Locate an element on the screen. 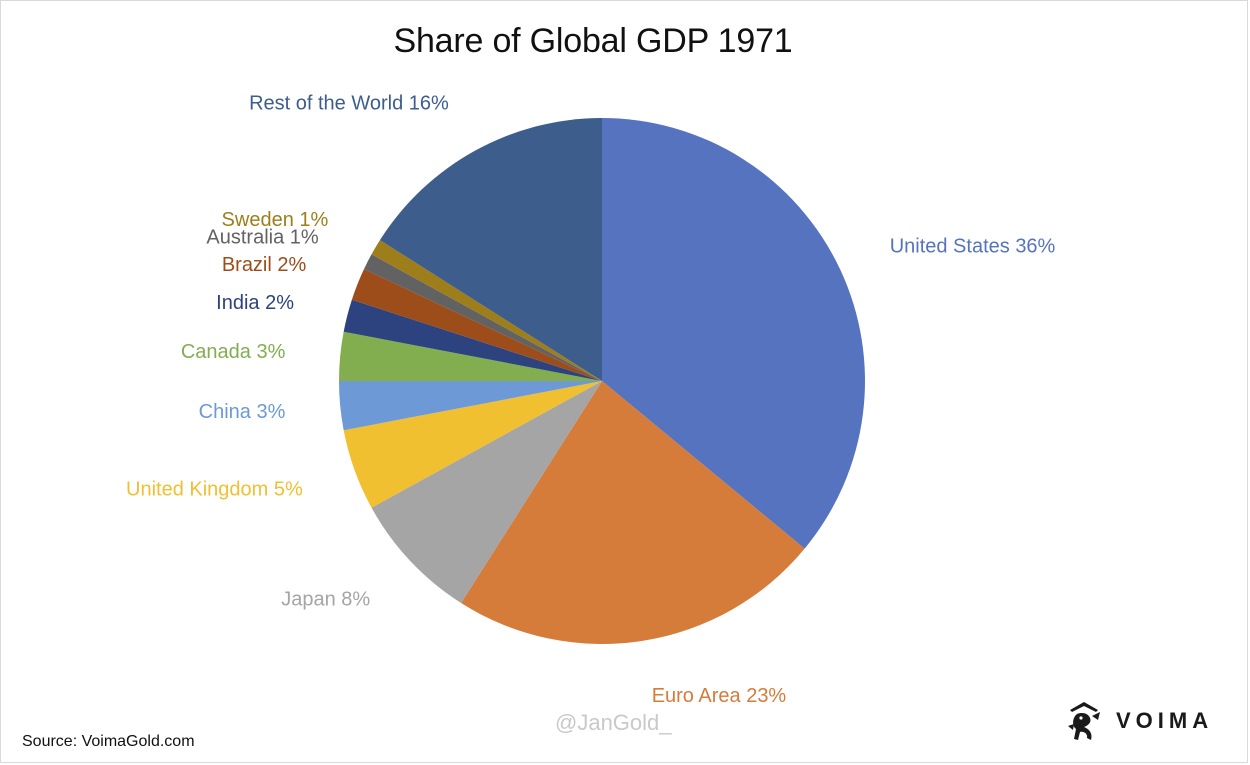 The width and height of the screenshot is (1250, 765). pie-label-sweden: Sweden 1% is located at coordinates (275, 220).